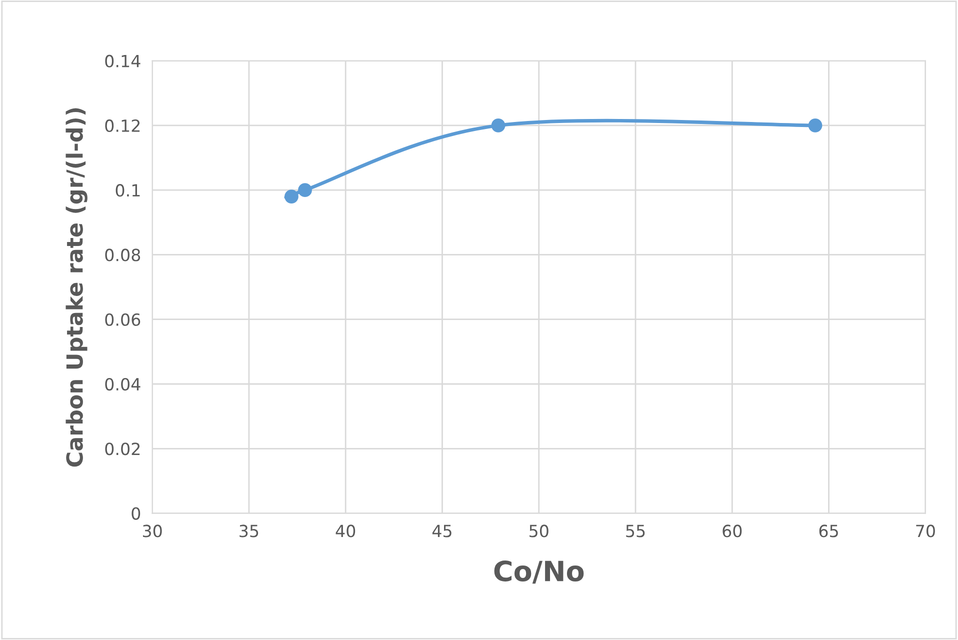  I want to click on y-tick-label: 0.14, so click(122, 61).